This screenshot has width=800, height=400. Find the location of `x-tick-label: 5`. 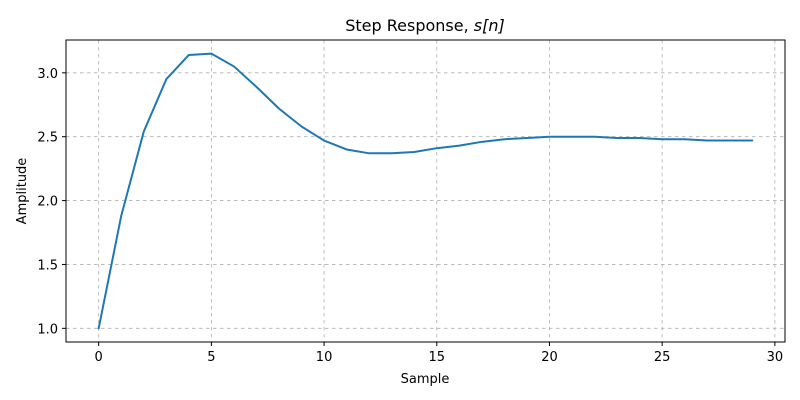

x-tick-label: 5 is located at coordinates (211, 357).